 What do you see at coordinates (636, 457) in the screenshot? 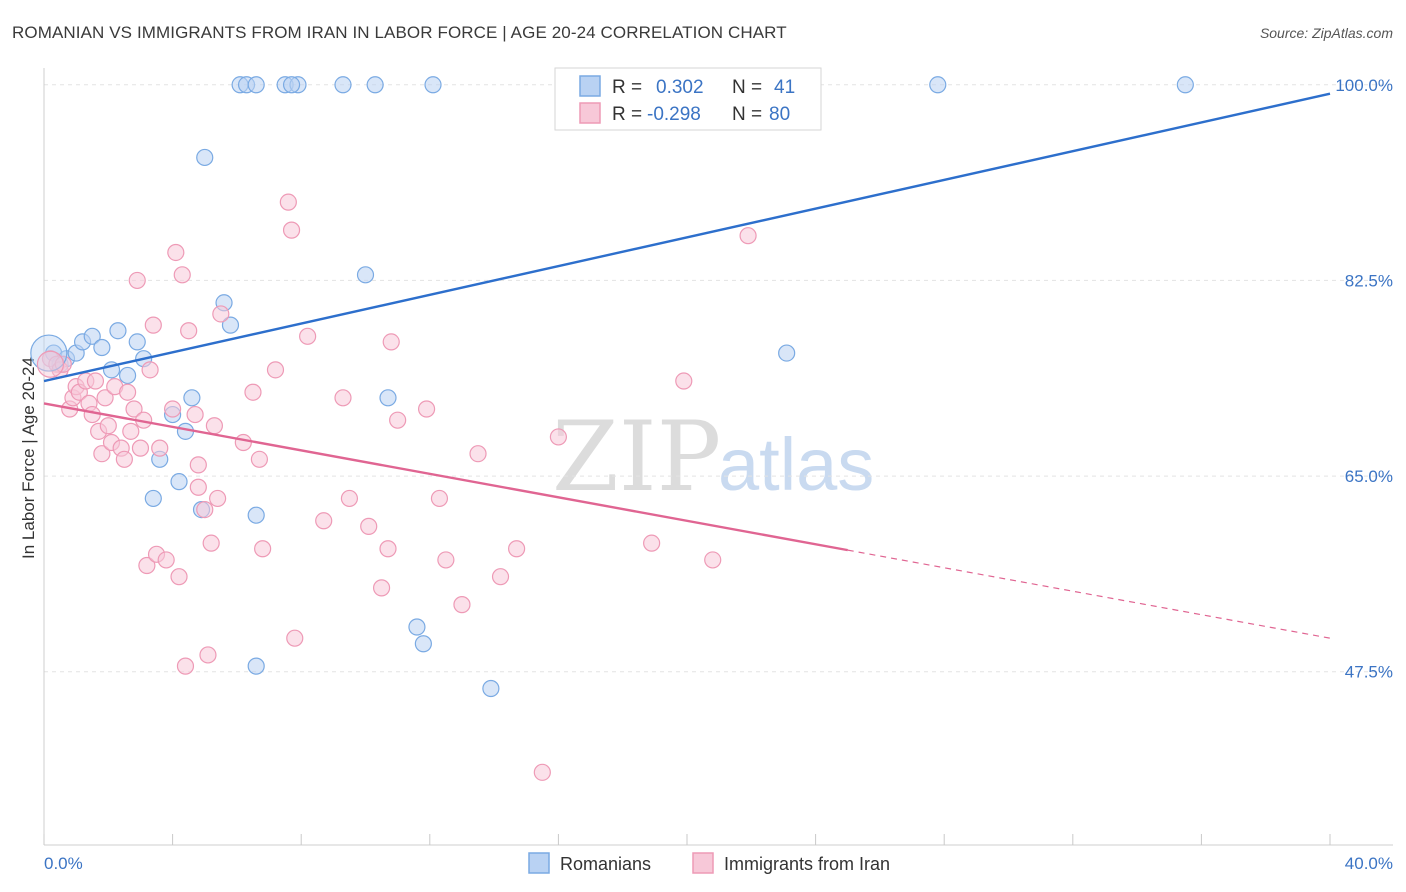
I see `watermark-zip: ZIP` at bounding box center [636, 457].